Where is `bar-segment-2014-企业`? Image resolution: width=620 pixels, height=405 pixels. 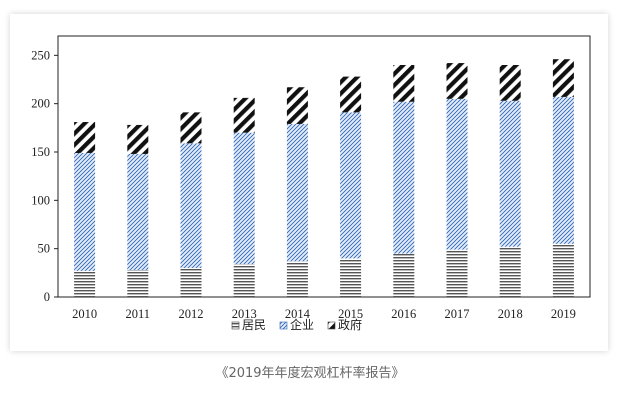 bar-segment-2014-企业 is located at coordinates (297, 192).